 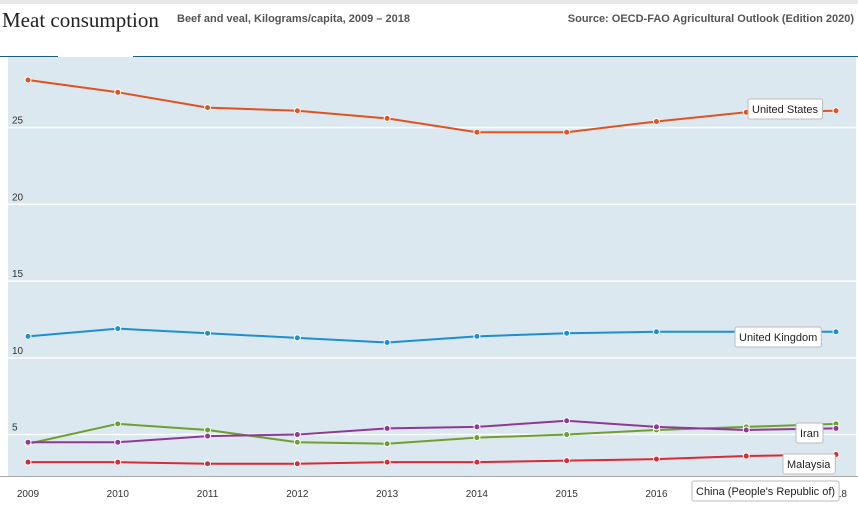 I want to click on y-tick-label: 20, so click(x=18, y=197).